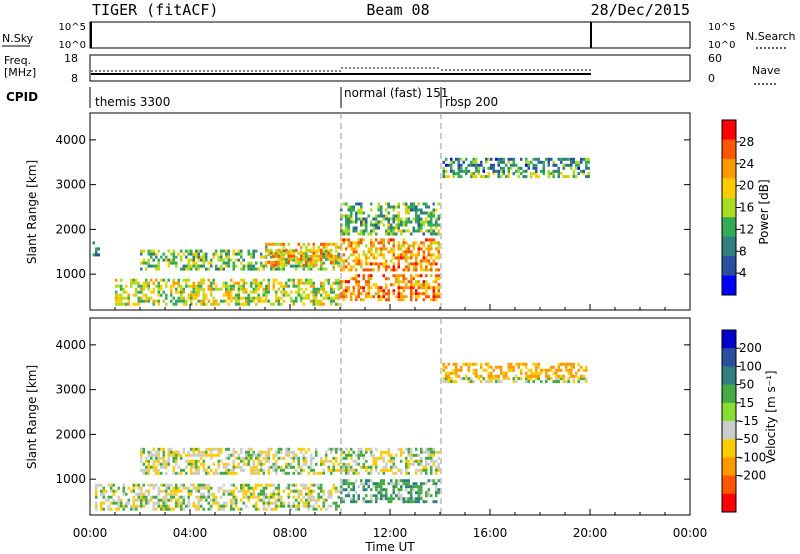 This screenshot has width=800, height=554. What do you see at coordinates (729, 394) in the screenshot?
I see `colorbar-swatch` at bounding box center [729, 394].